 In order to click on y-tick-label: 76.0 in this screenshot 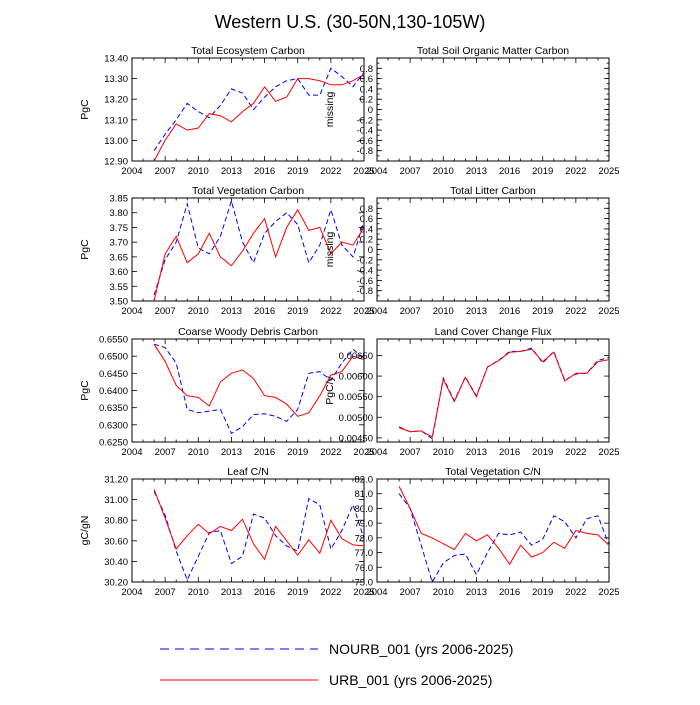, I will do `click(364, 568)`.